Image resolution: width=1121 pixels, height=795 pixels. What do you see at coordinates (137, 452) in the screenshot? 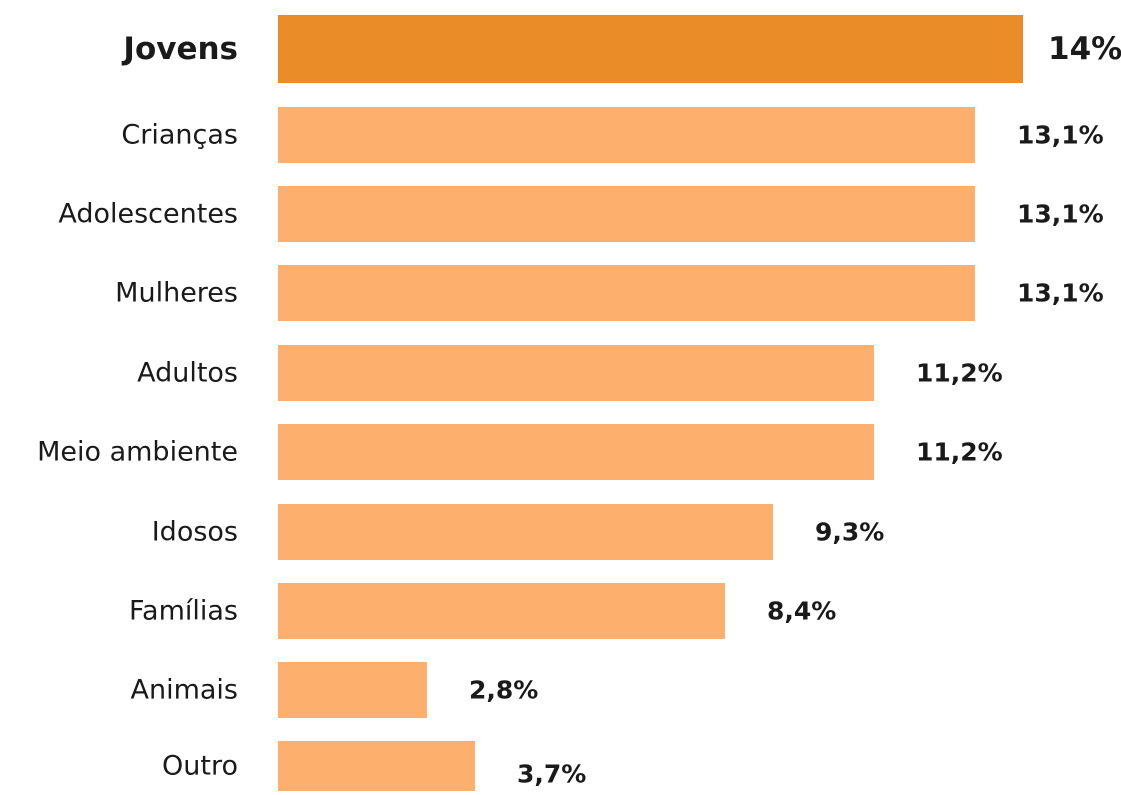
I see `category-label-5: Meio ambiente` at bounding box center [137, 452].